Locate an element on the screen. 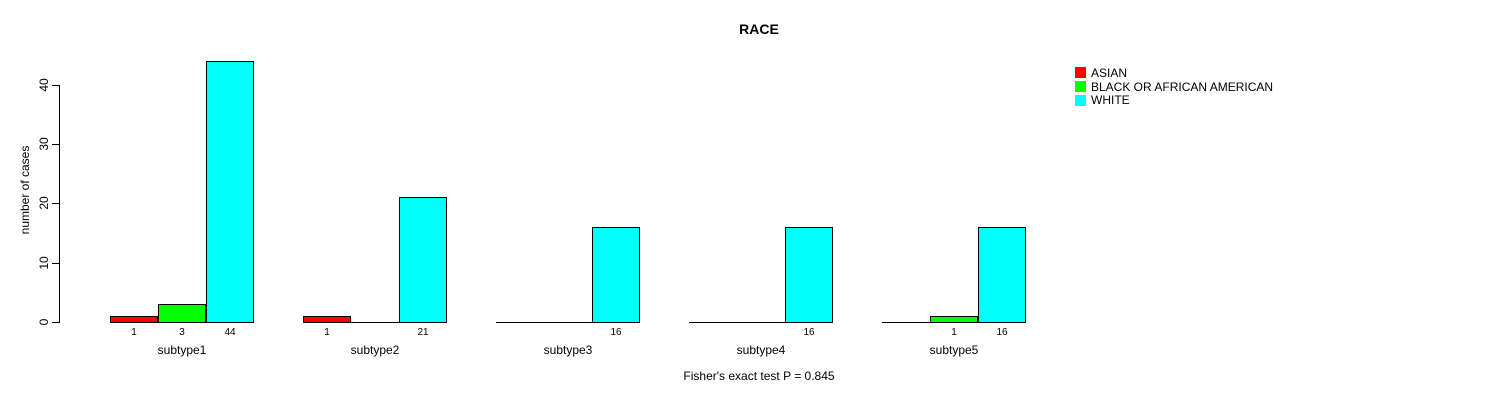 The height and width of the screenshot is (400, 1490). y-axis-line is located at coordinates (59, 204).